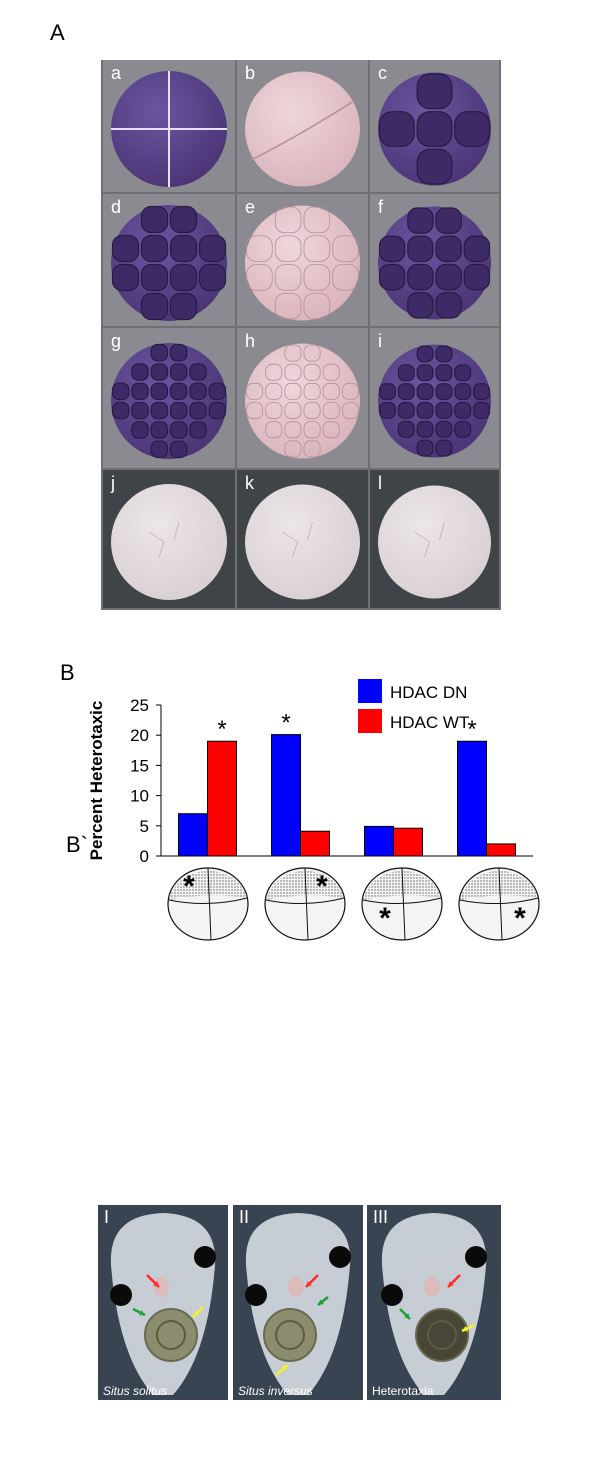  I want to click on embryo-panel-l: l, so click(434, 539).